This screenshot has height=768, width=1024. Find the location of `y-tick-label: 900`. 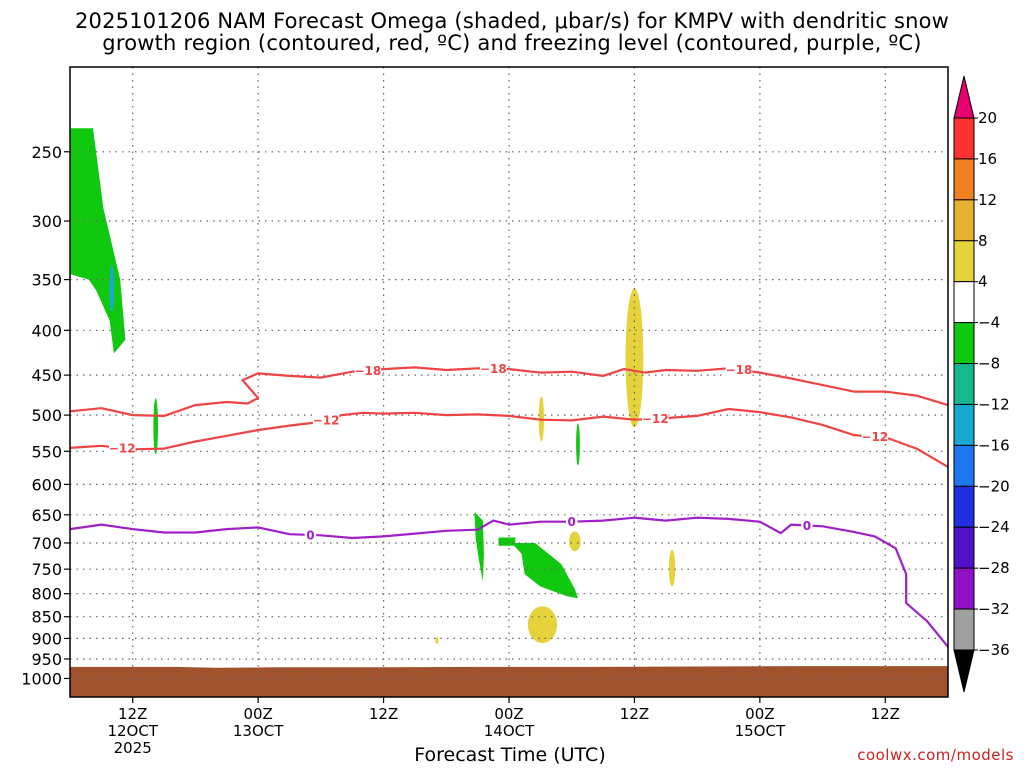

y-tick-label: 900 is located at coordinates (46, 638).